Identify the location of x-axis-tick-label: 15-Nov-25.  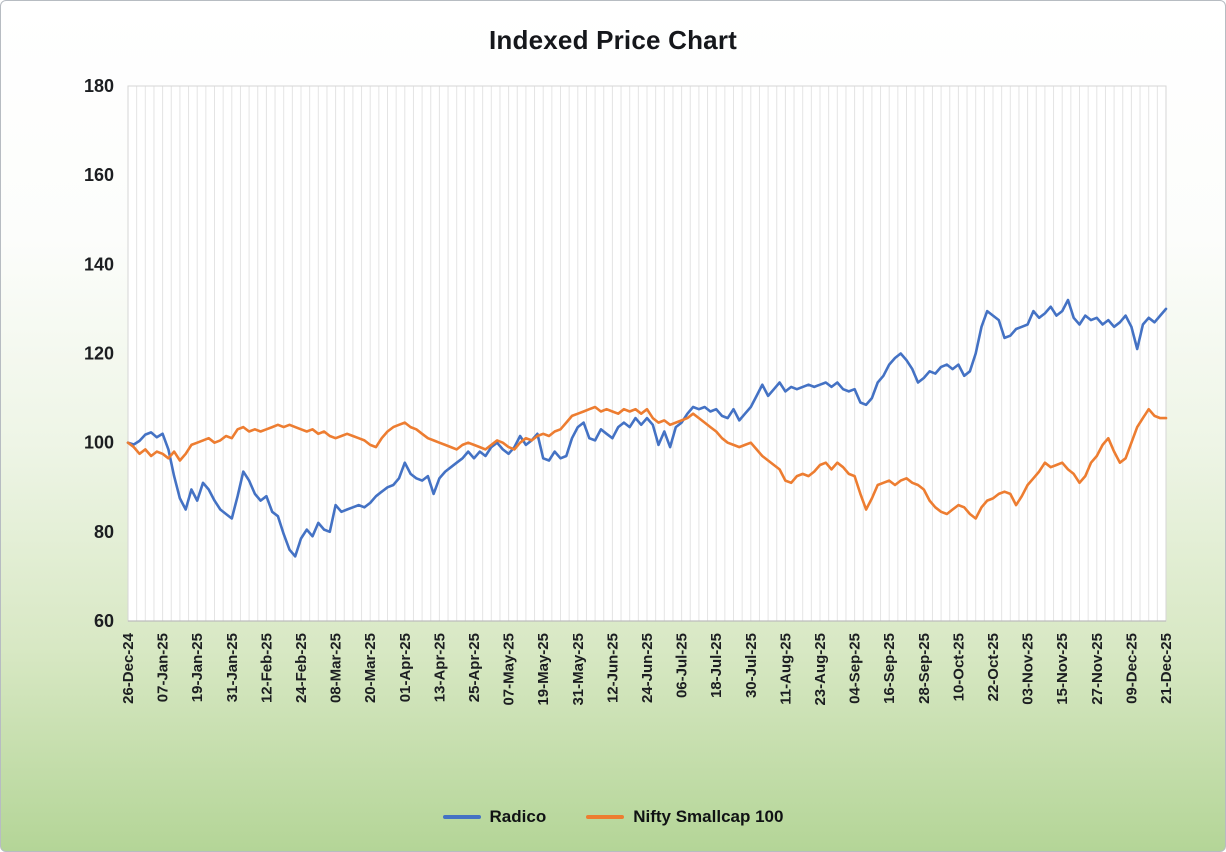
(1062, 669).